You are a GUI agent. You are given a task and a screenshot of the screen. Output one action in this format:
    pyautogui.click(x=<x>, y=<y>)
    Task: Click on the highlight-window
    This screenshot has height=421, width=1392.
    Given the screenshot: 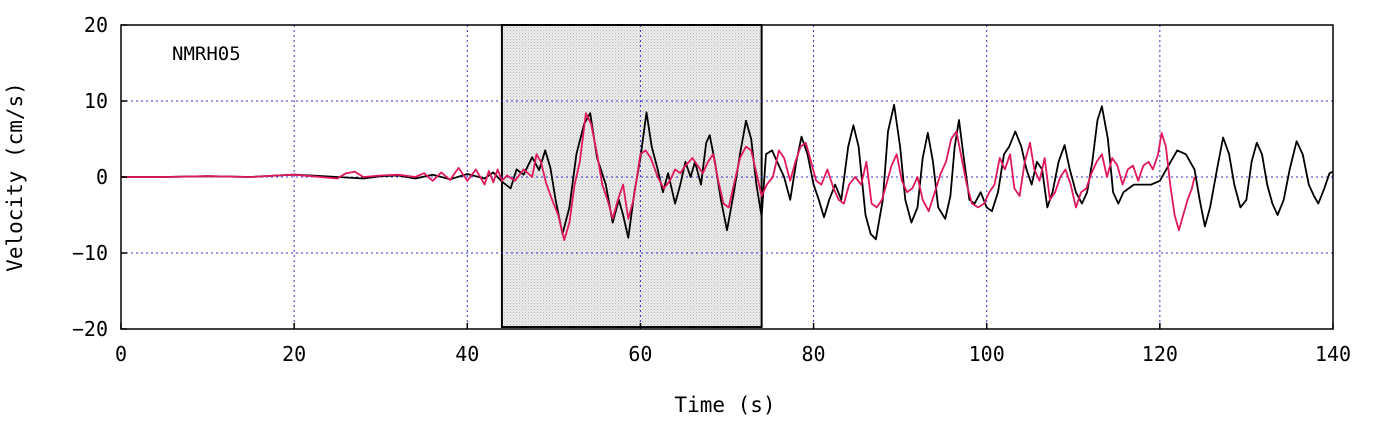 What is the action you would take?
    pyautogui.click(x=631, y=176)
    